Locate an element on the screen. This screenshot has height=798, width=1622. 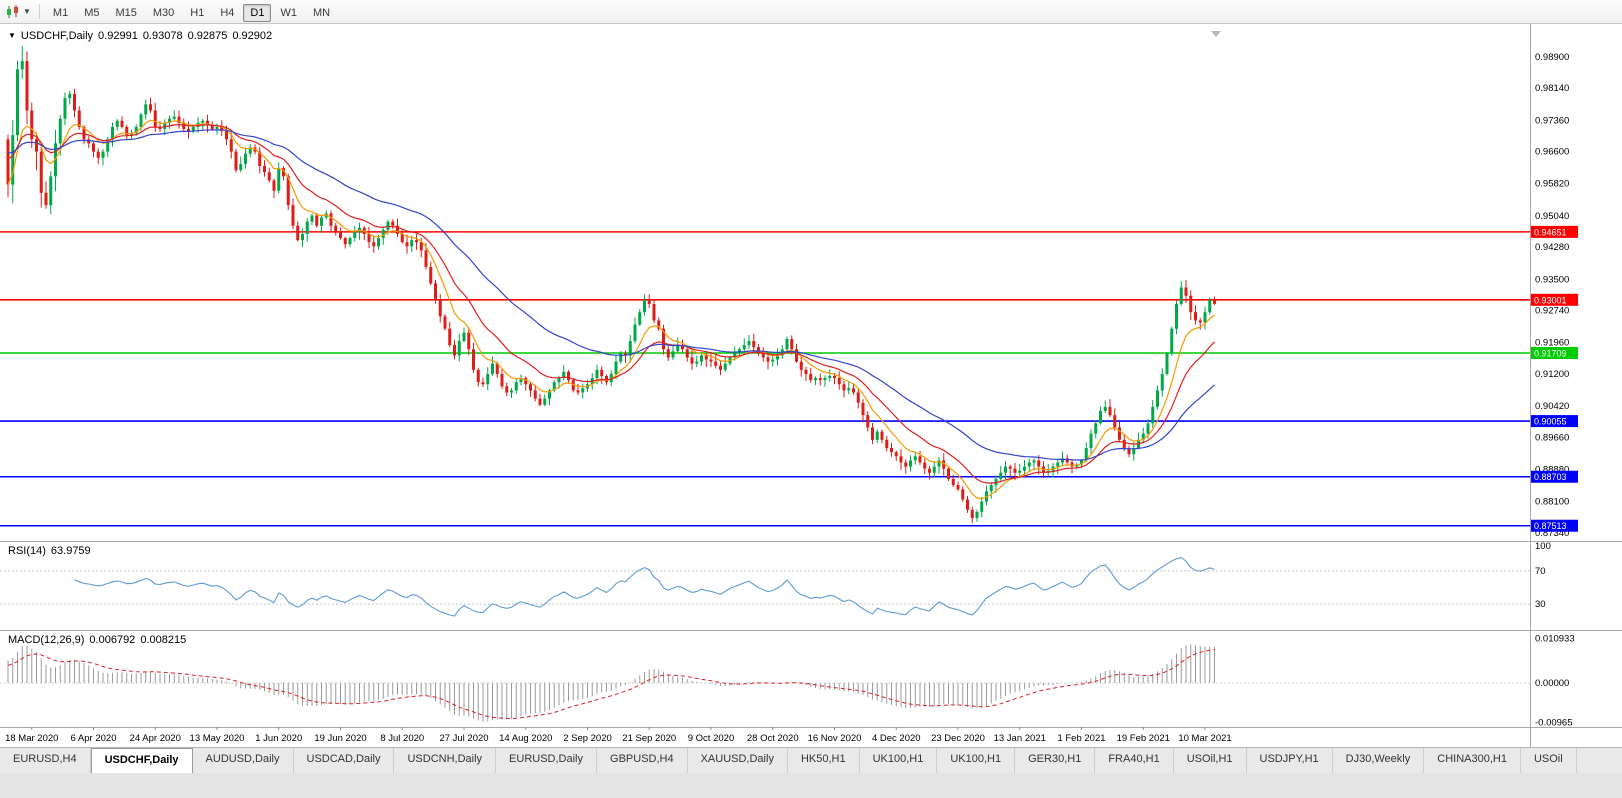
svg-text: 0.94280 is located at coordinates (1552, 247).